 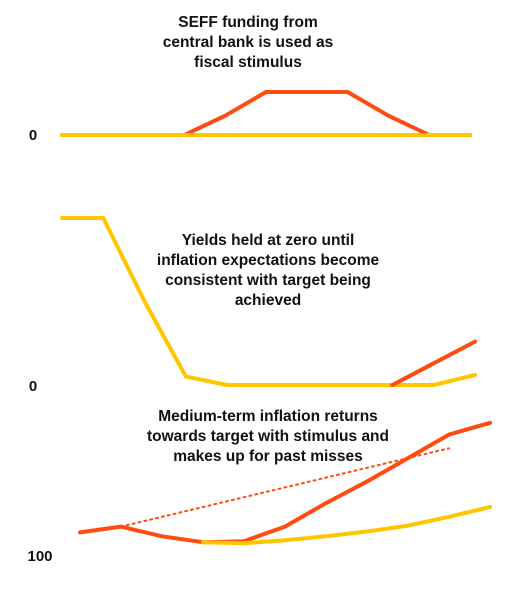 I want to click on series-line-actual-dotted, so click(x=285, y=487).